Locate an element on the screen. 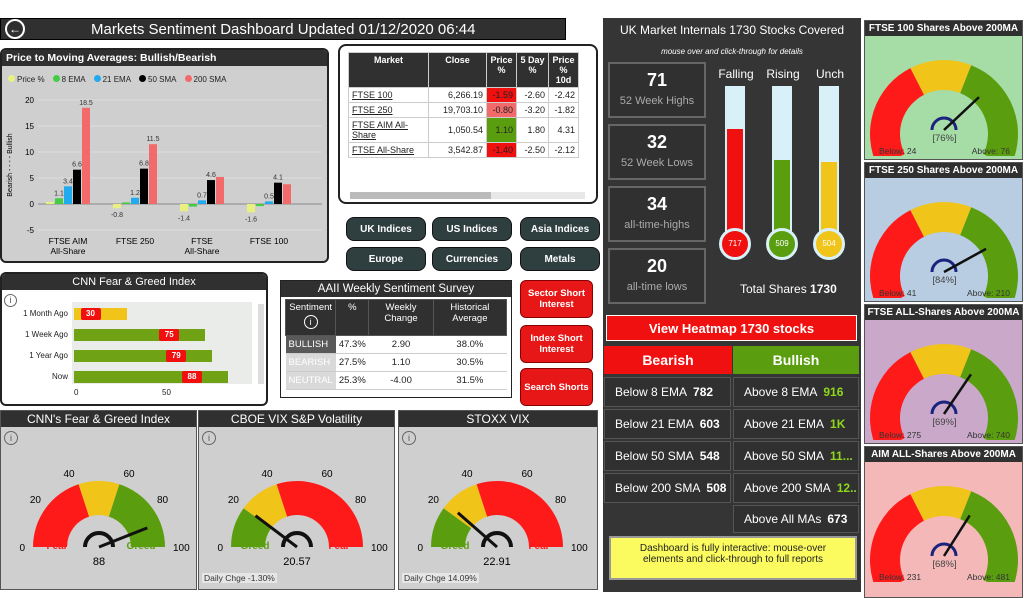 Image resolution: width=1024 pixels, height=598 pixels. x-tick-label: FTSE AIM is located at coordinates (68, 241).